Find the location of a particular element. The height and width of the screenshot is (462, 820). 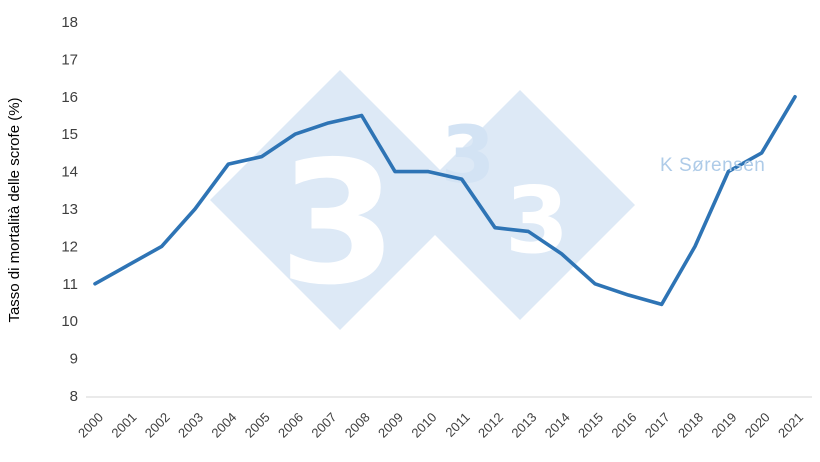

x-axis-tick-label: 2014 is located at coordinates (557, 425).